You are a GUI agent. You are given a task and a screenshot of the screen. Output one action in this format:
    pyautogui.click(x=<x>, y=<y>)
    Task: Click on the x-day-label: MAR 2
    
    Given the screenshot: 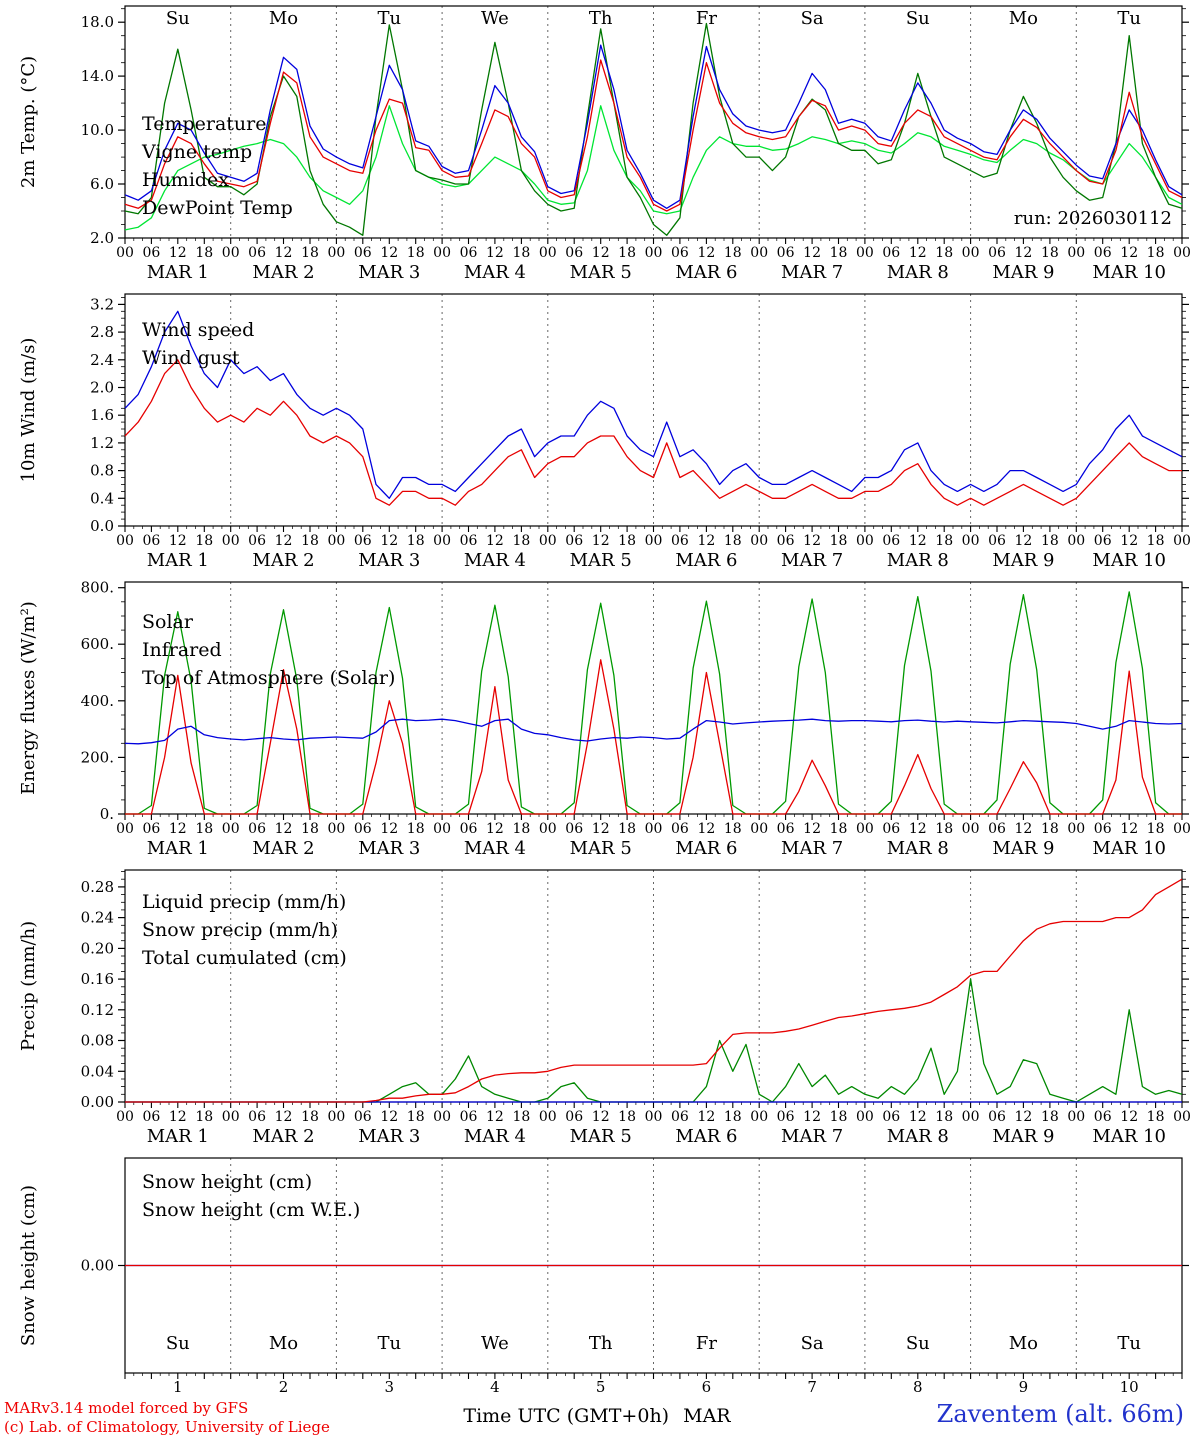 What is the action you would take?
    pyautogui.click(x=283, y=848)
    